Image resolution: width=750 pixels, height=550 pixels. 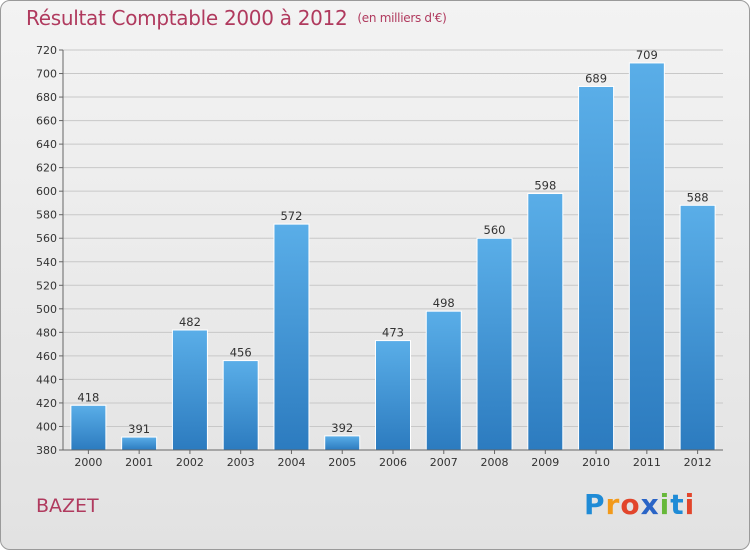 I want to click on y-tick-label: 540, so click(x=46, y=262).